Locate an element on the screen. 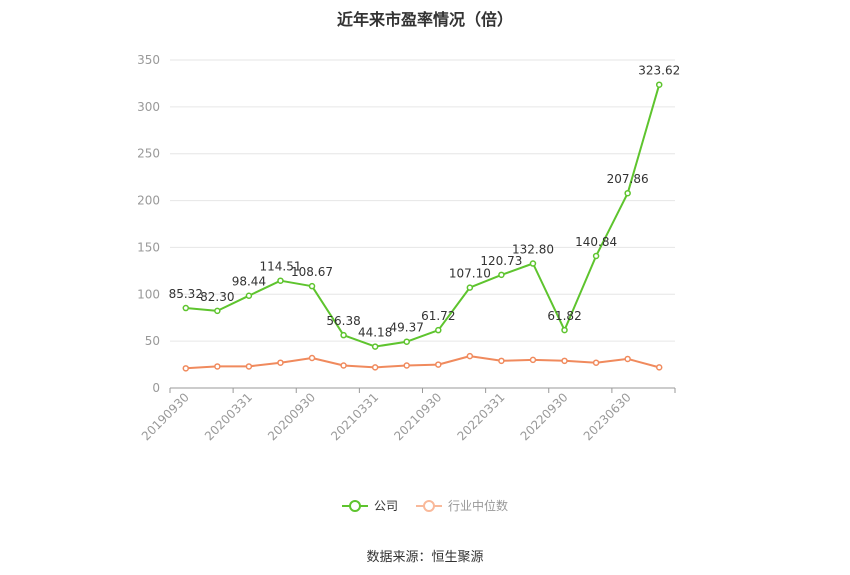 This screenshot has height=575, width=850. company-data-label: 132.80 is located at coordinates (533, 250).